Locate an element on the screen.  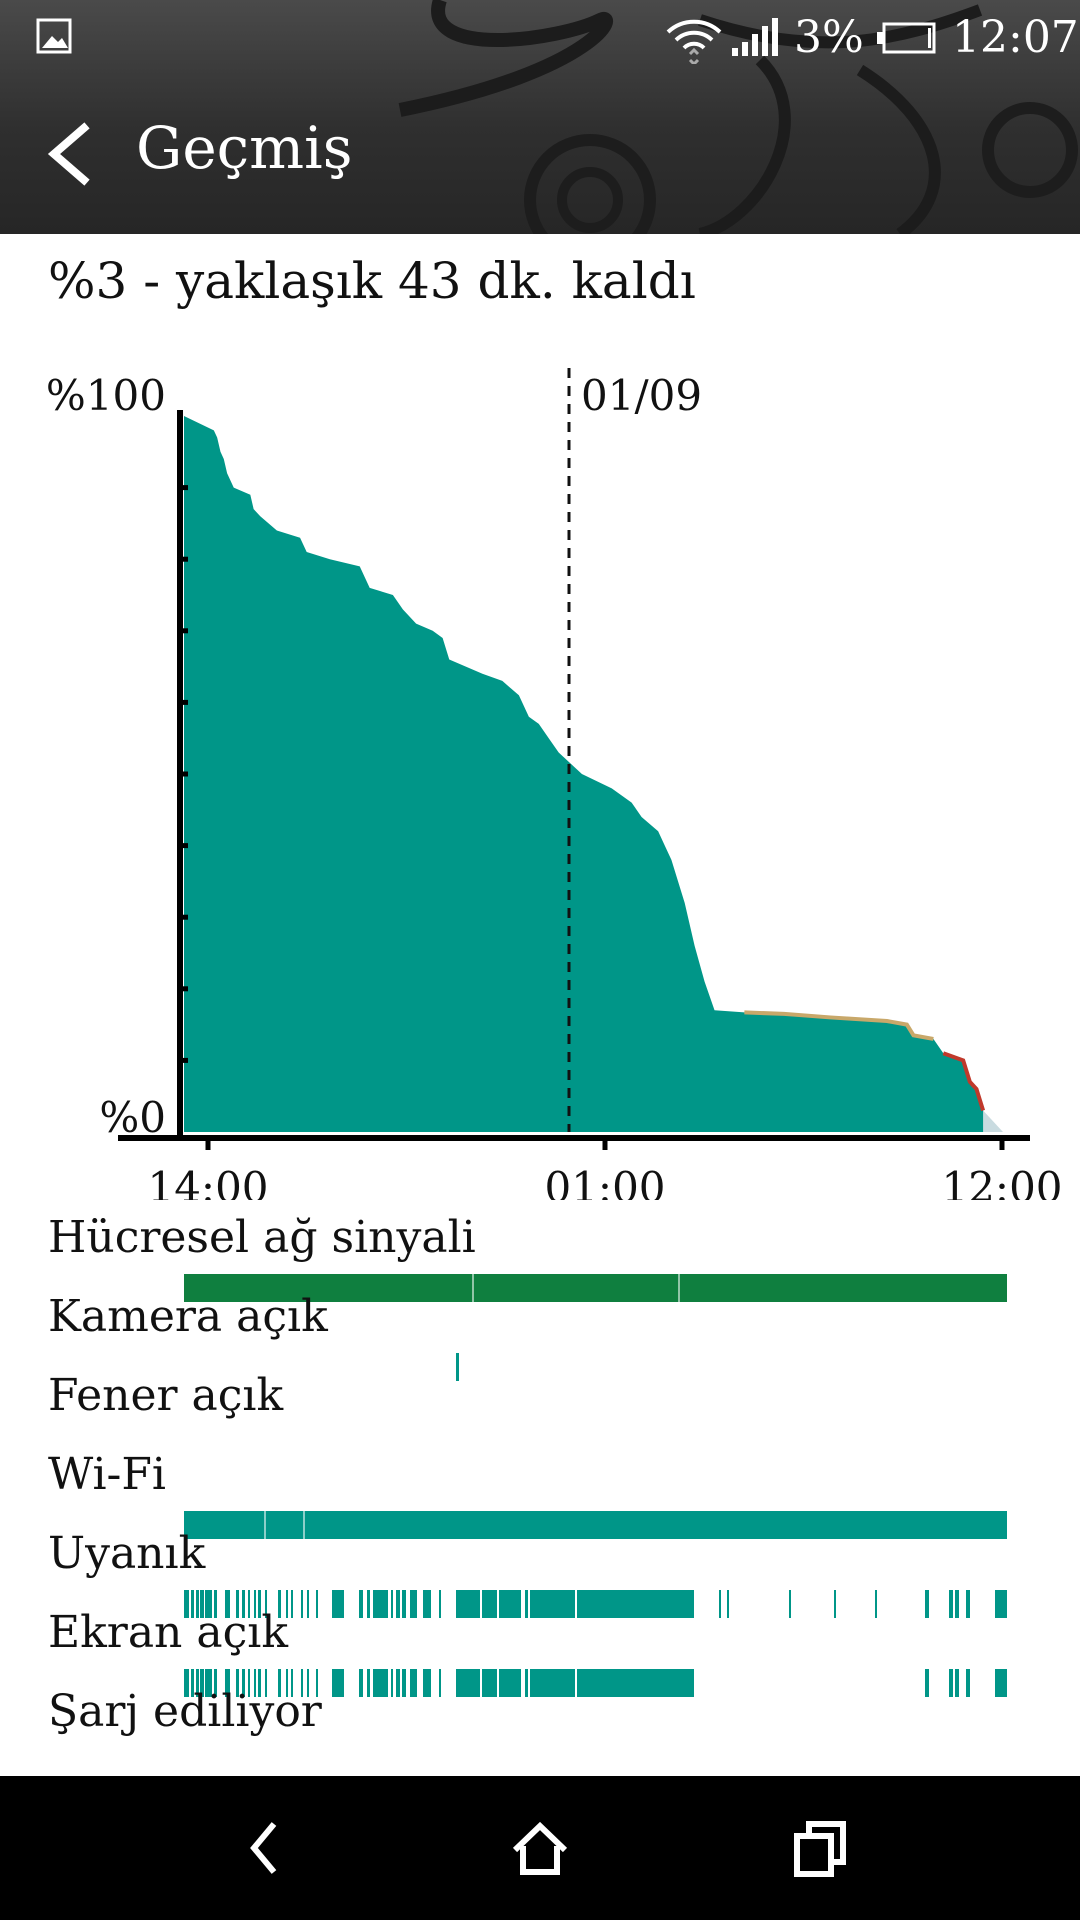
home-icon is located at coordinates (540, 1848).